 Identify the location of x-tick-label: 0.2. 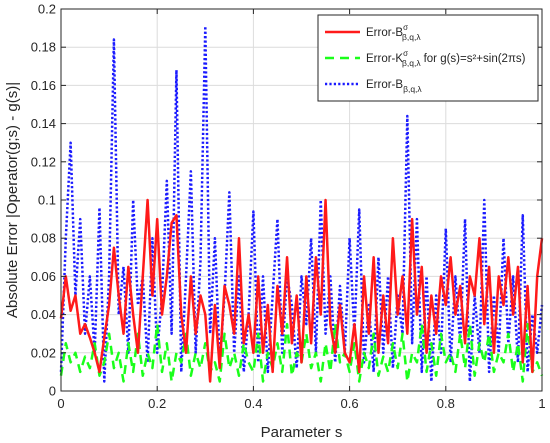
(157, 403).